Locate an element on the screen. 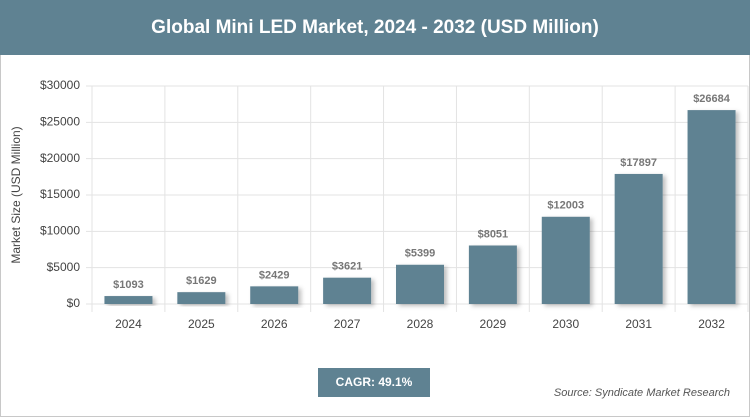 This screenshot has height=417, width=750. header is located at coordinates (375, 27).